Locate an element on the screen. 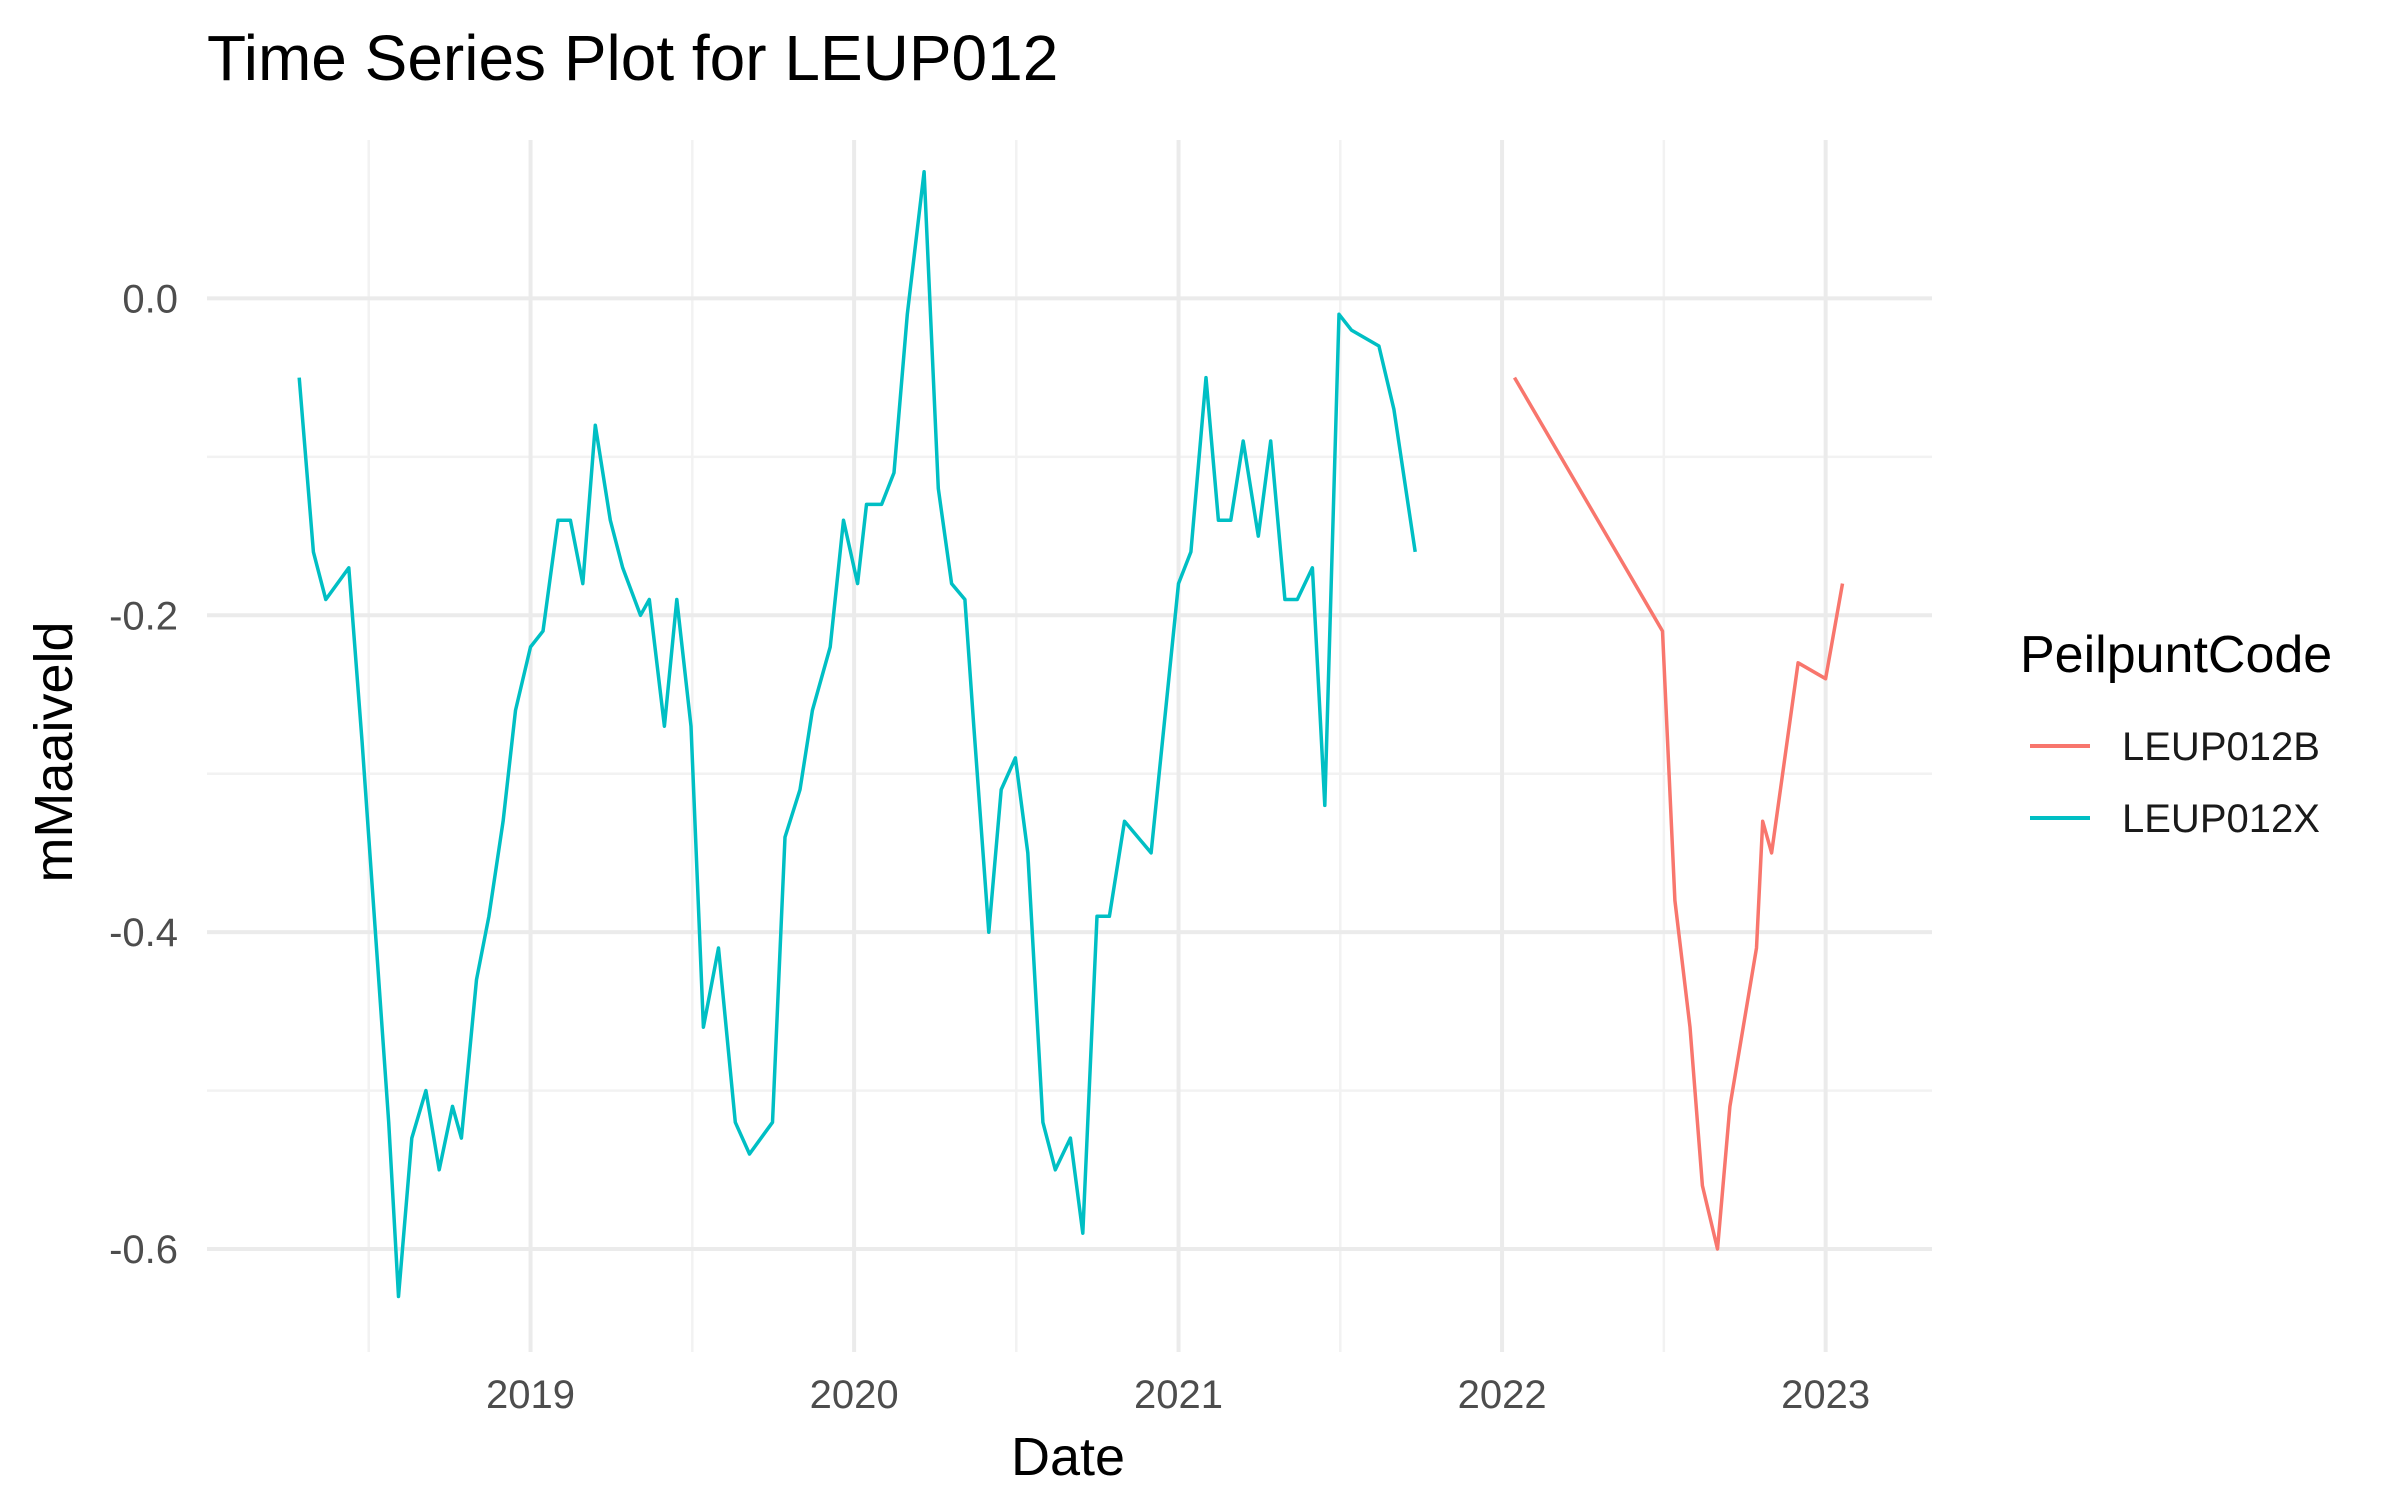 Image resolution: width=2400 pixels, height=1500 pixels. x-tick-label: 2021 is located at coordinates (1178, 1395).